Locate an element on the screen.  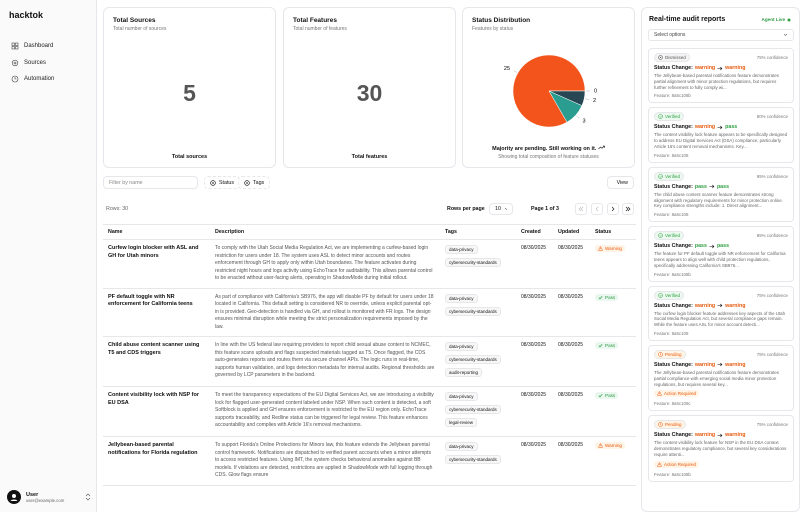
user-email: user@example.com is located at coordinates (45, 500).